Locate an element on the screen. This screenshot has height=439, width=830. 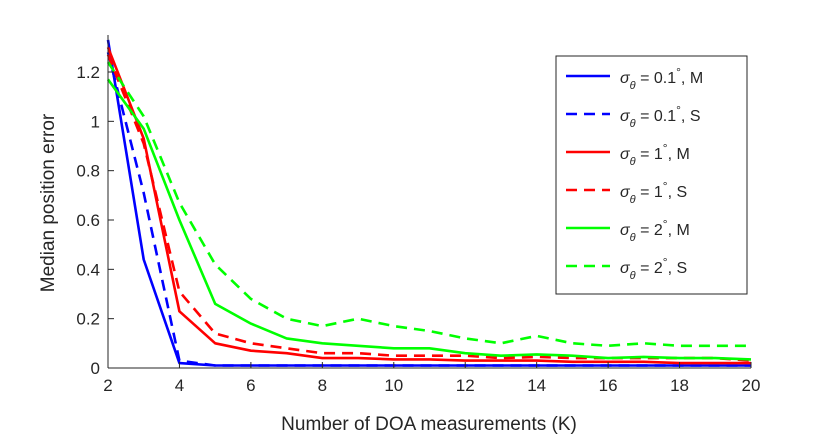
x-tick-label: 12 is located at coordinates (465, 385).